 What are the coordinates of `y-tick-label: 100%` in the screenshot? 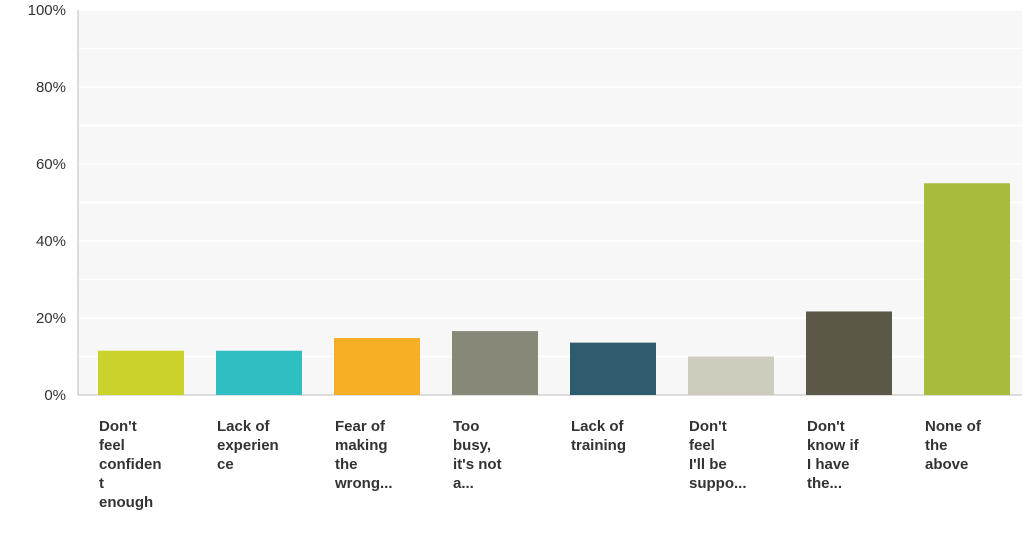 It's located at (47, 10).